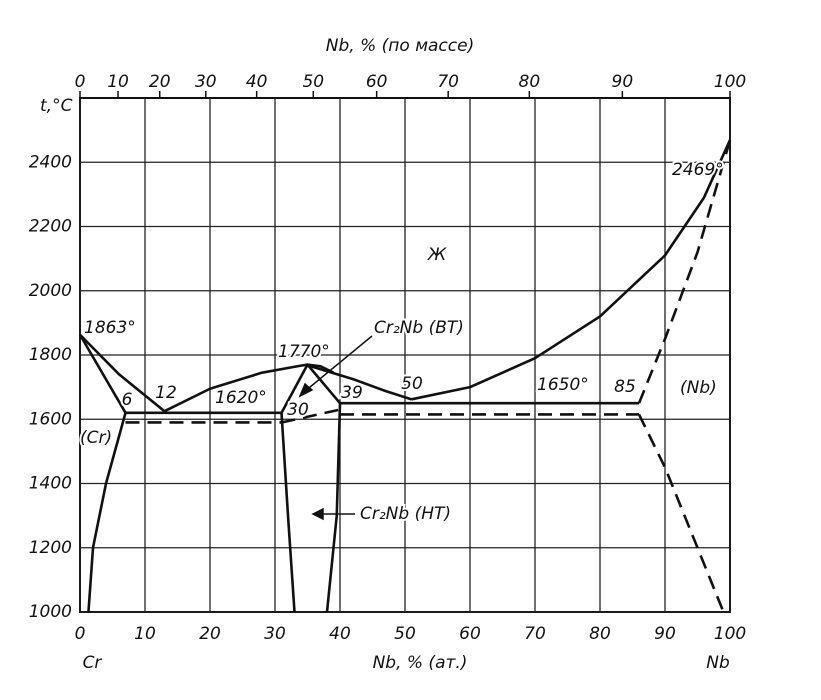  Describe the element at coordinates (50, 484) in the screenshot. I see `y-tick-label: 1400` at that location.